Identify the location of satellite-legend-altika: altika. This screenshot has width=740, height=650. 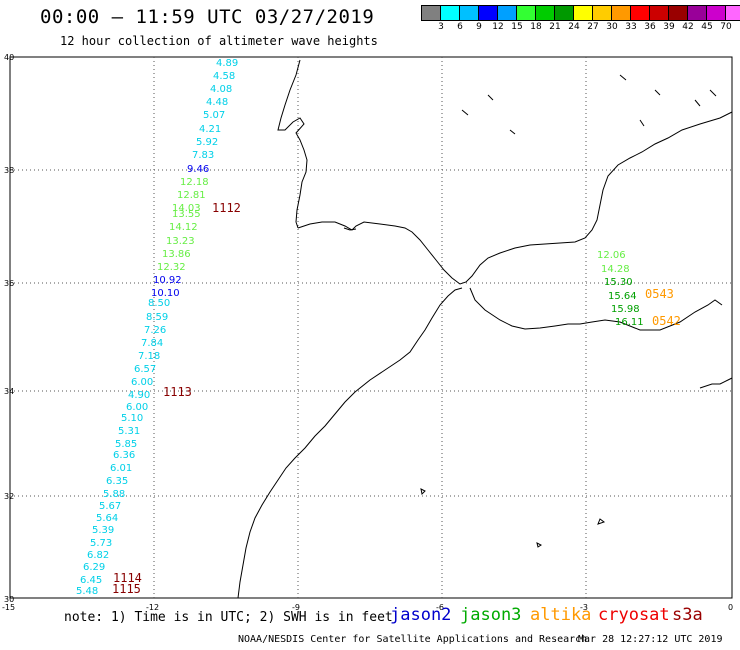
(561, 615).